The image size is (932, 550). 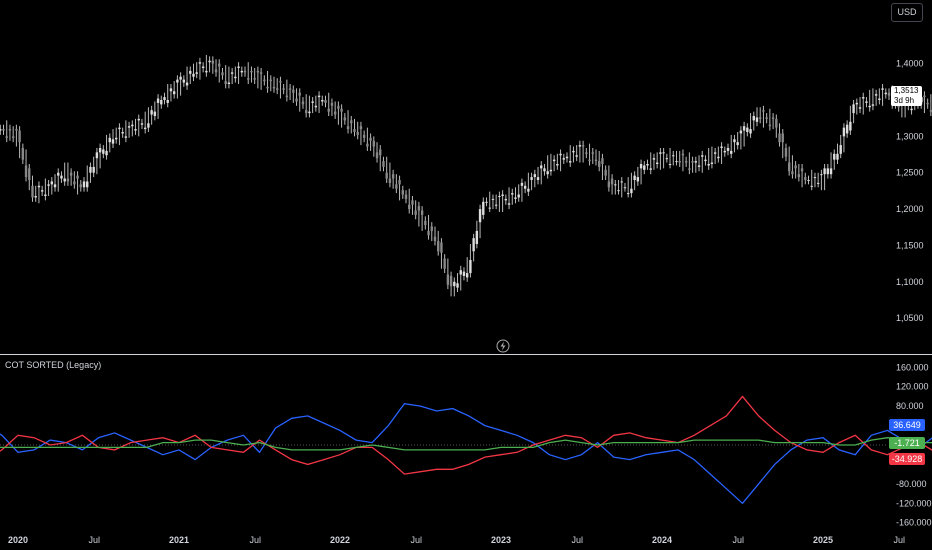 I want to click on time-tick-label: Jul, so click(x=417, y=540).